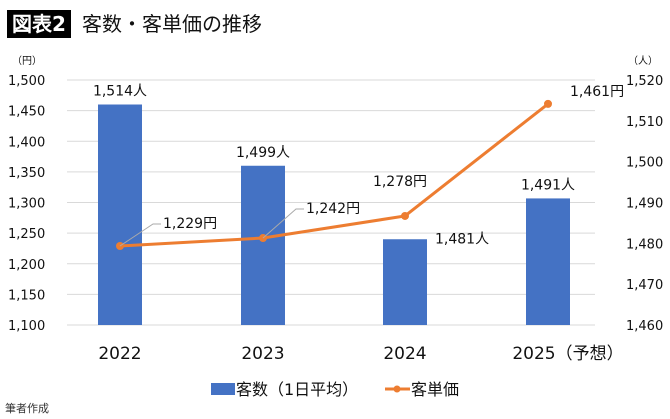  What do you see at coordinates (263, 153) in the screenshot?
I see `bar-data-label: 1,499人` at bounding box center [263, 153].